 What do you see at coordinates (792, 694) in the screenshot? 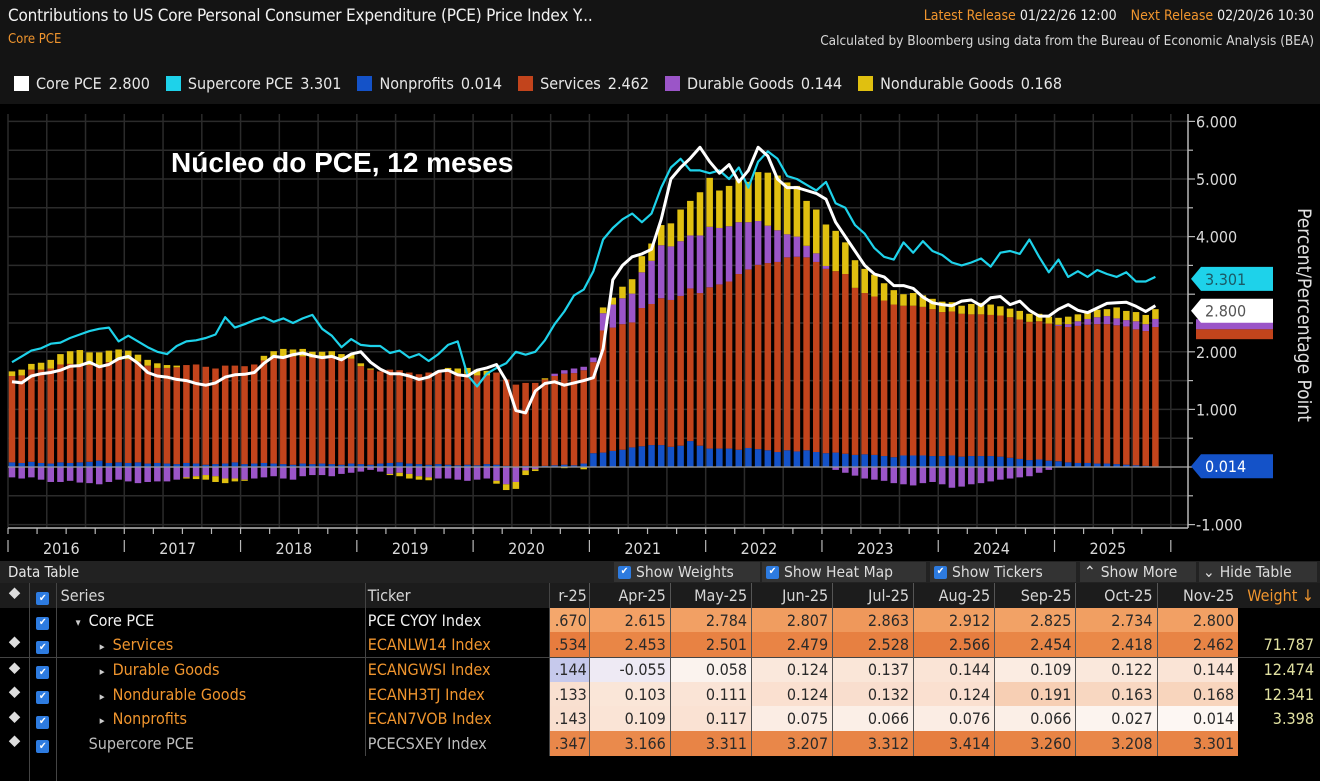
I see `value-cell: 0.124` at bounding box center [792, 694].